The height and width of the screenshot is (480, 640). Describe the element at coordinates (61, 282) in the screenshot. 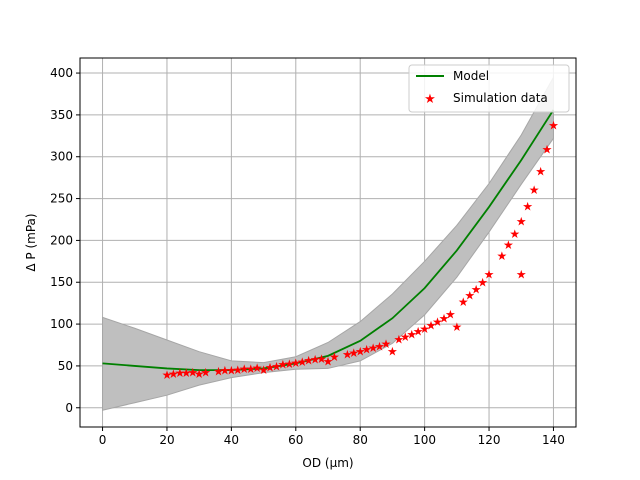

I see `y-tick-label: 150` at that location.